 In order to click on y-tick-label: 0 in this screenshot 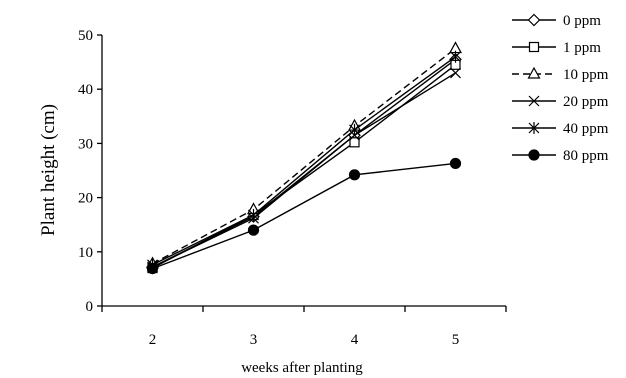, I will do `click(90, 307)`.